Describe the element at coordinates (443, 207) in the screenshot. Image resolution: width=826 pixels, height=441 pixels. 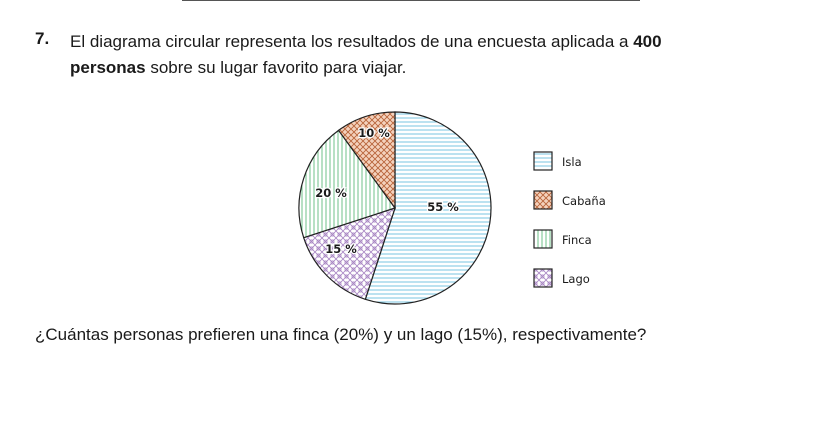
I see `slice-label-isla: 55 %` at that location.